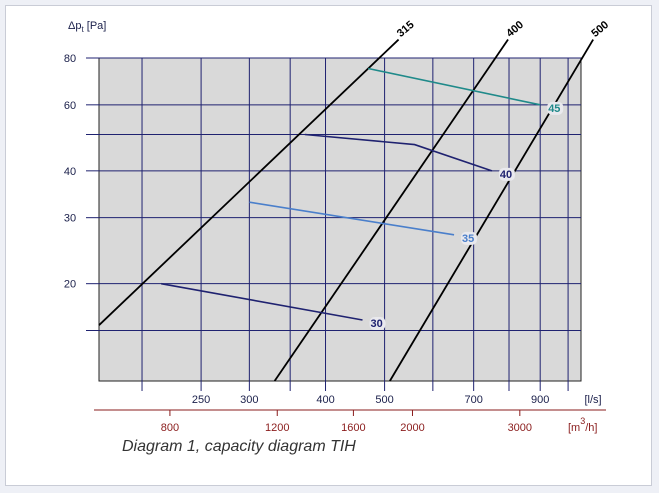  What do you see at coordinates (325, 400) in the screenshot?
I see `x-tick-label: 400` at bounding box center [325, 400].